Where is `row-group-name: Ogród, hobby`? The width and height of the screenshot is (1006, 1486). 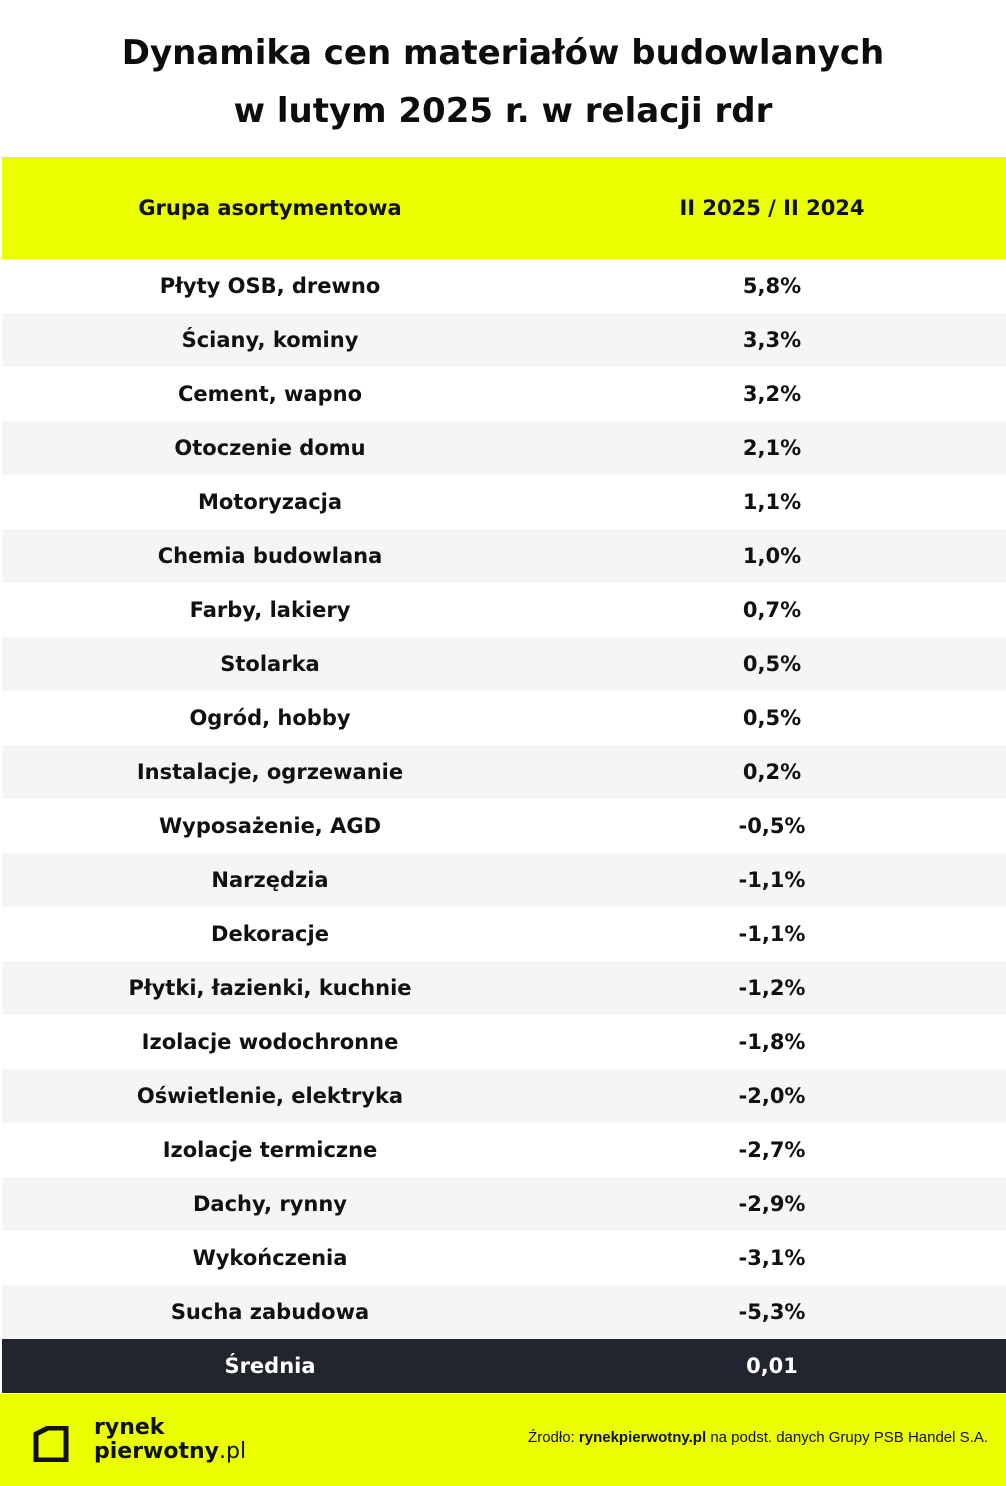
row-group-name: Ogród, hobby is located at coordinates (270, 718).